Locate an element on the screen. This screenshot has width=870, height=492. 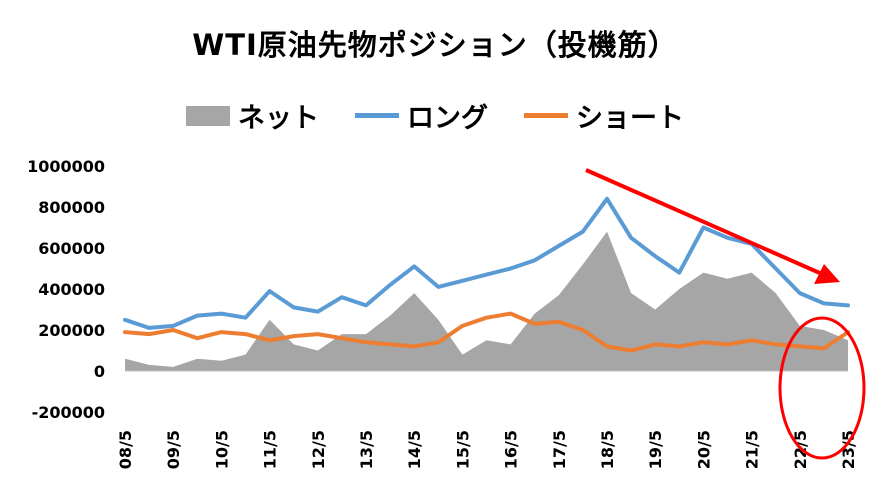
trend-arrow-head is located at coordinates (827, 274).